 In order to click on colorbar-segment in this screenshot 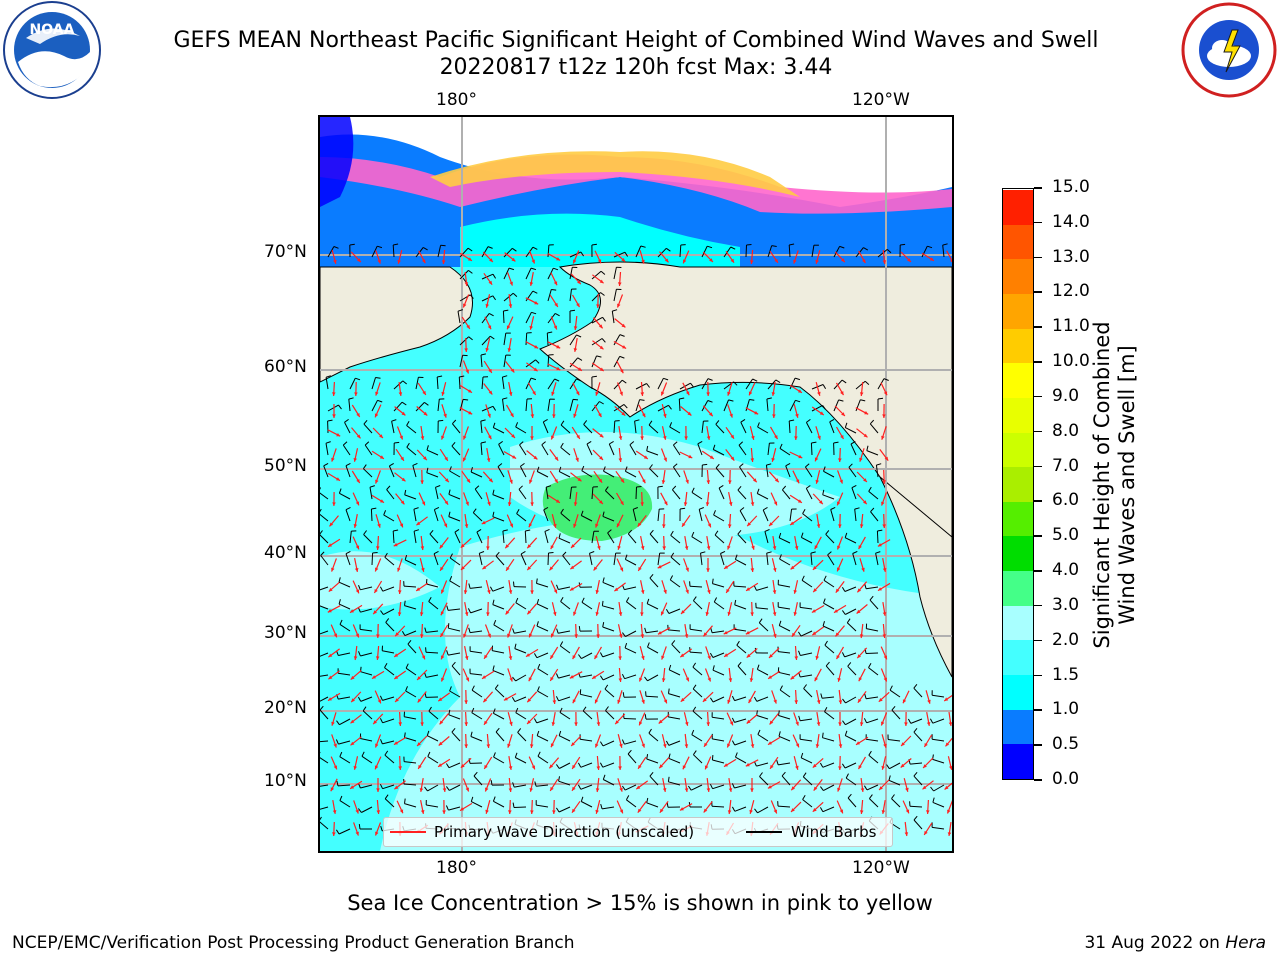, I will do `click(1018, 553)`.